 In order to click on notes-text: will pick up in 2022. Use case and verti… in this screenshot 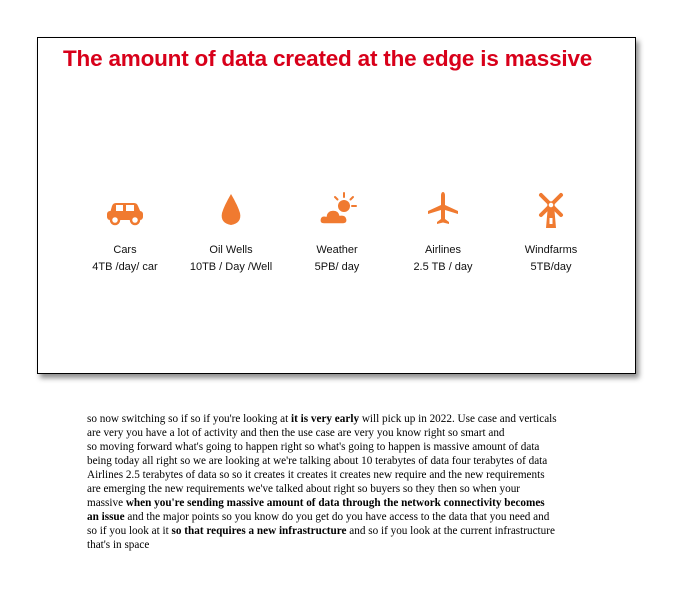, I will do `click(322, 426)`.